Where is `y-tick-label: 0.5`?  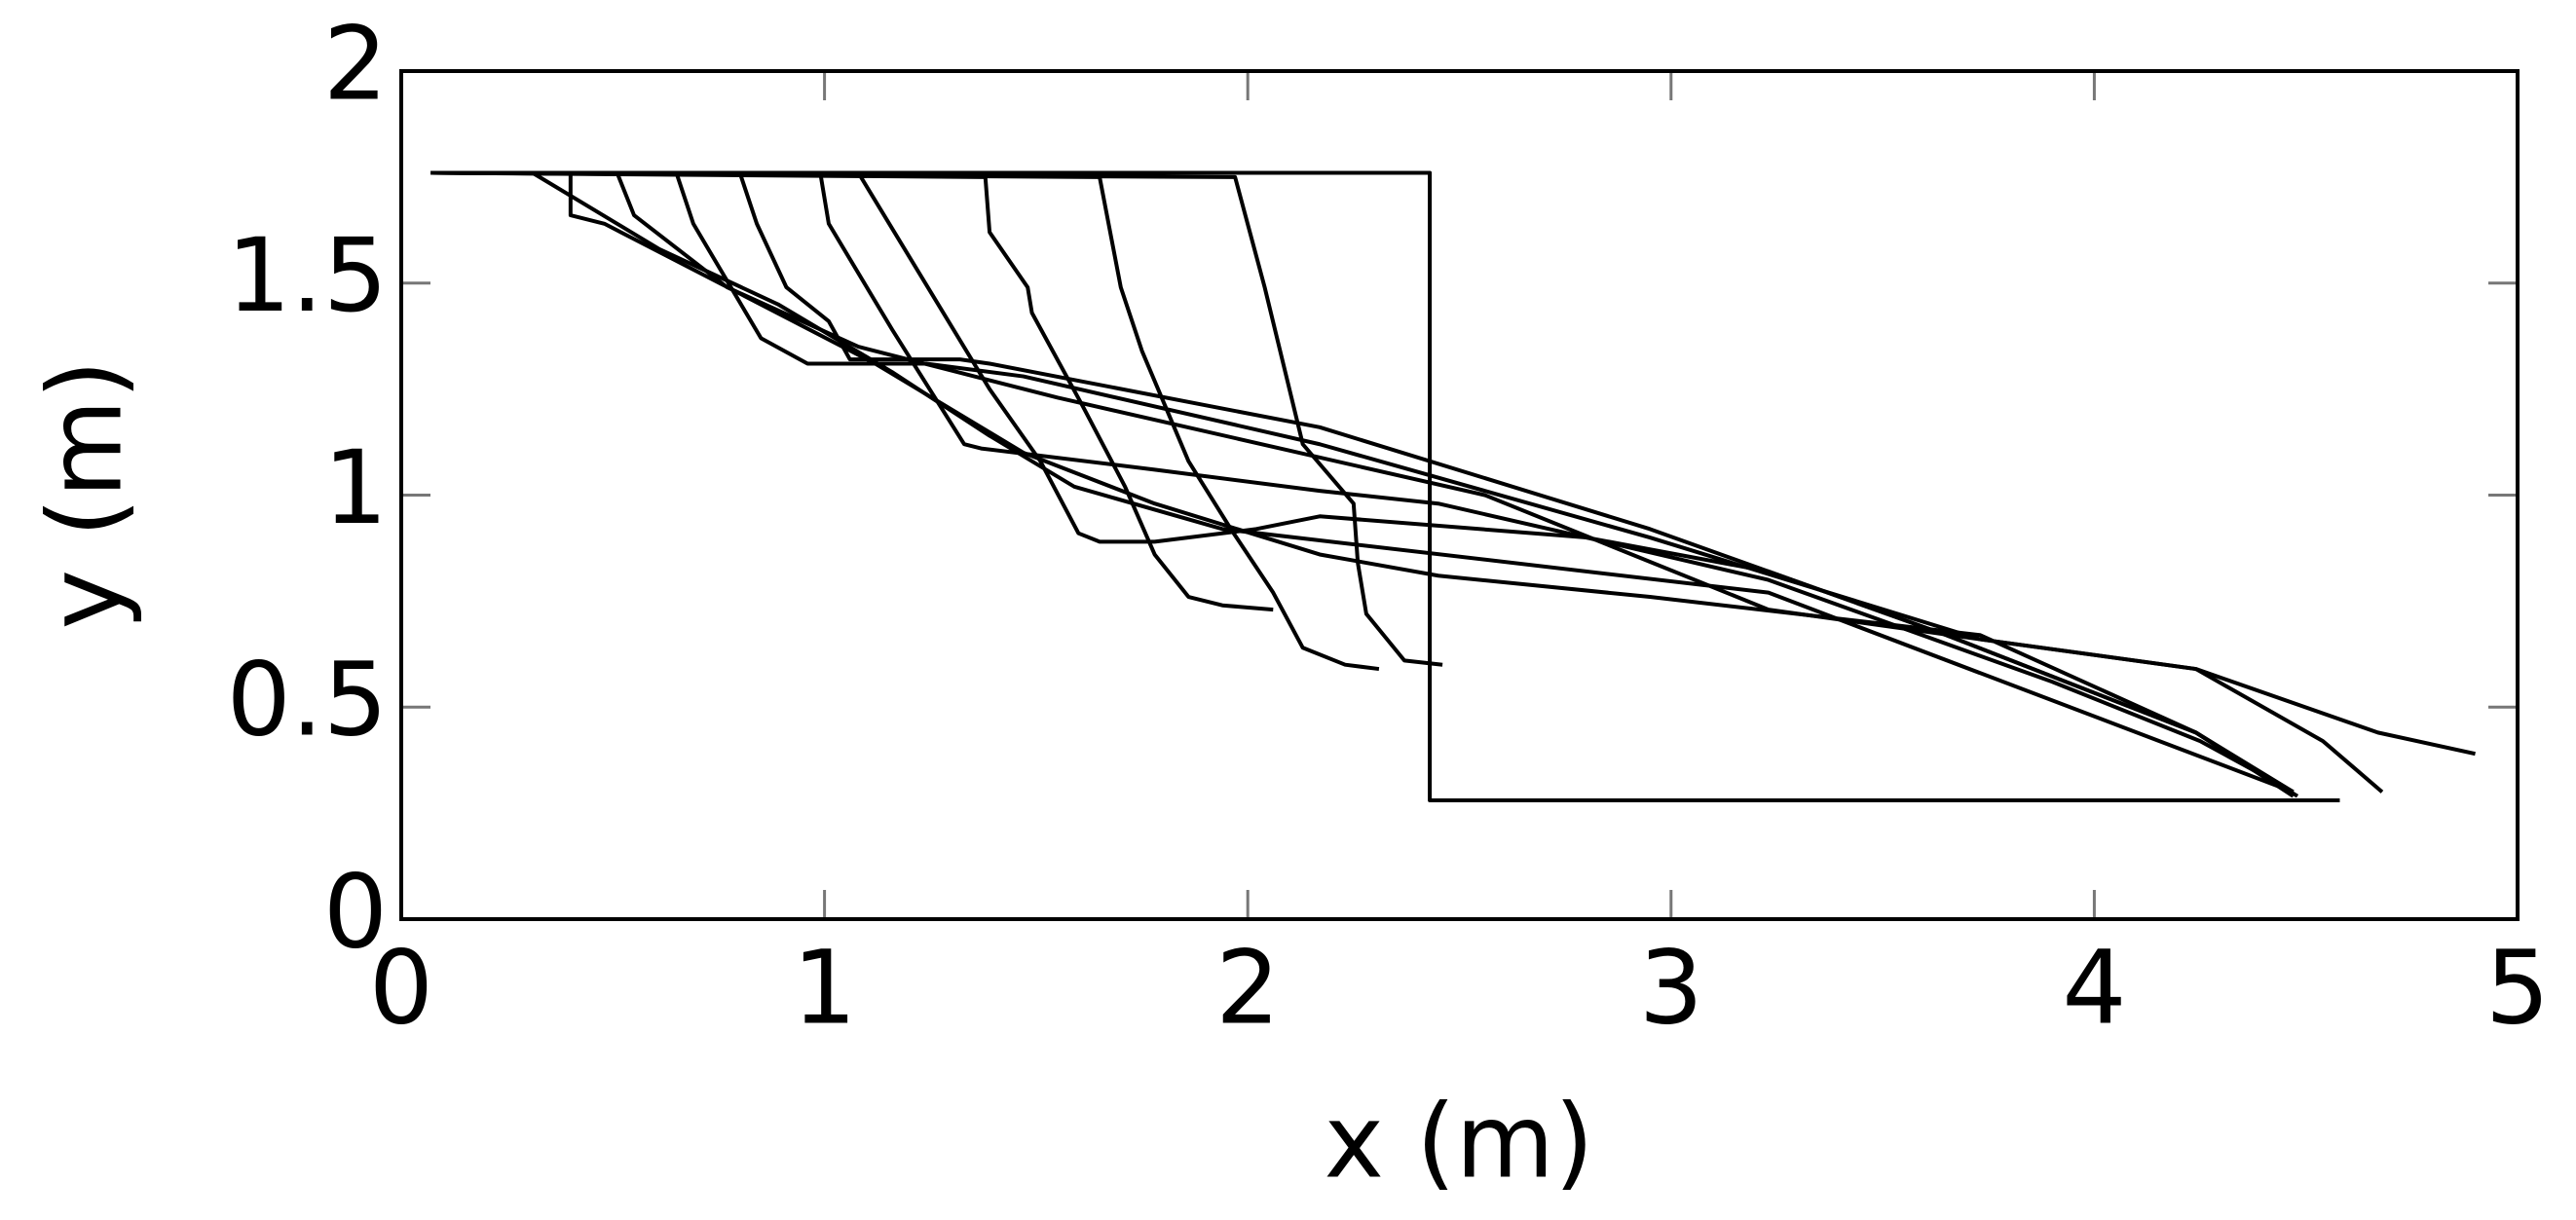
y-tick-label: 0.5 is located at coordinates (307, 700).